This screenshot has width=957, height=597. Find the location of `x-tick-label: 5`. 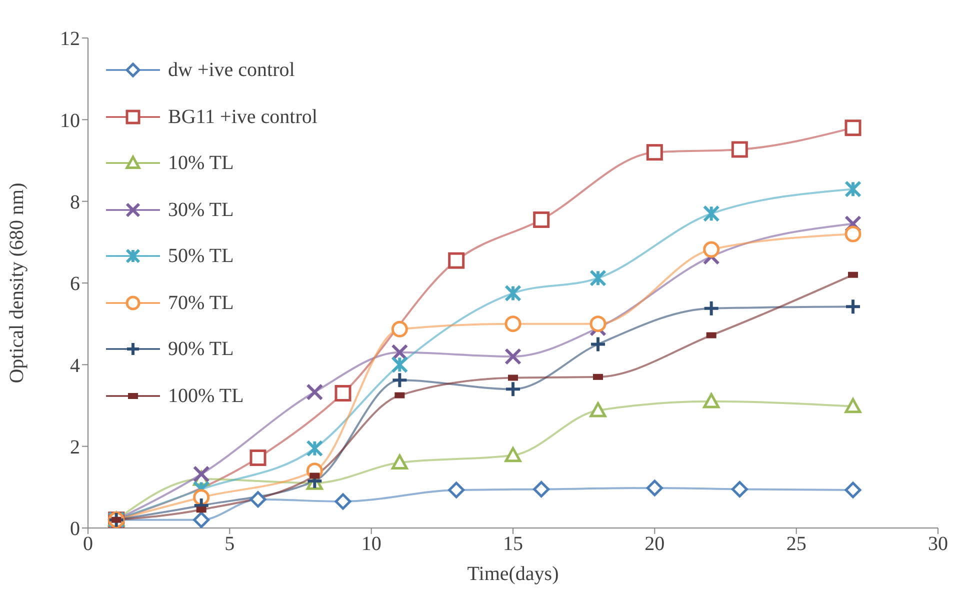

x-tick-label: 5 is located at coordinates (229, 544).